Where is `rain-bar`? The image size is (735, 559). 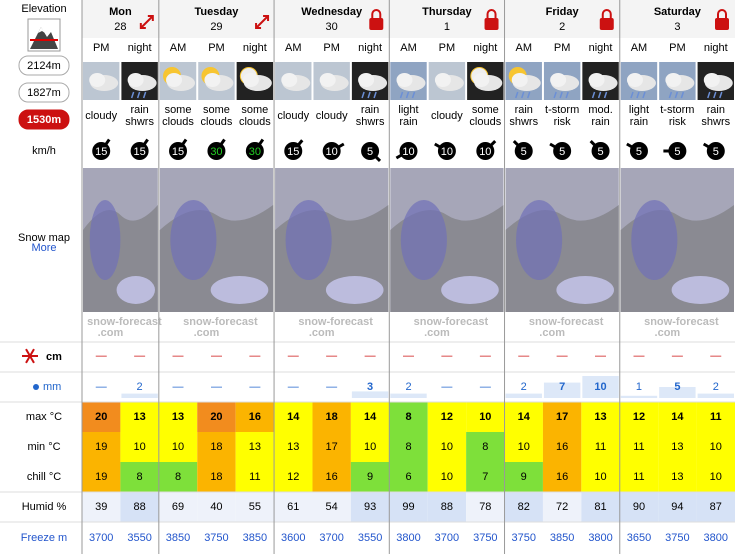
rain-bar is located at coordinates (408, 395).